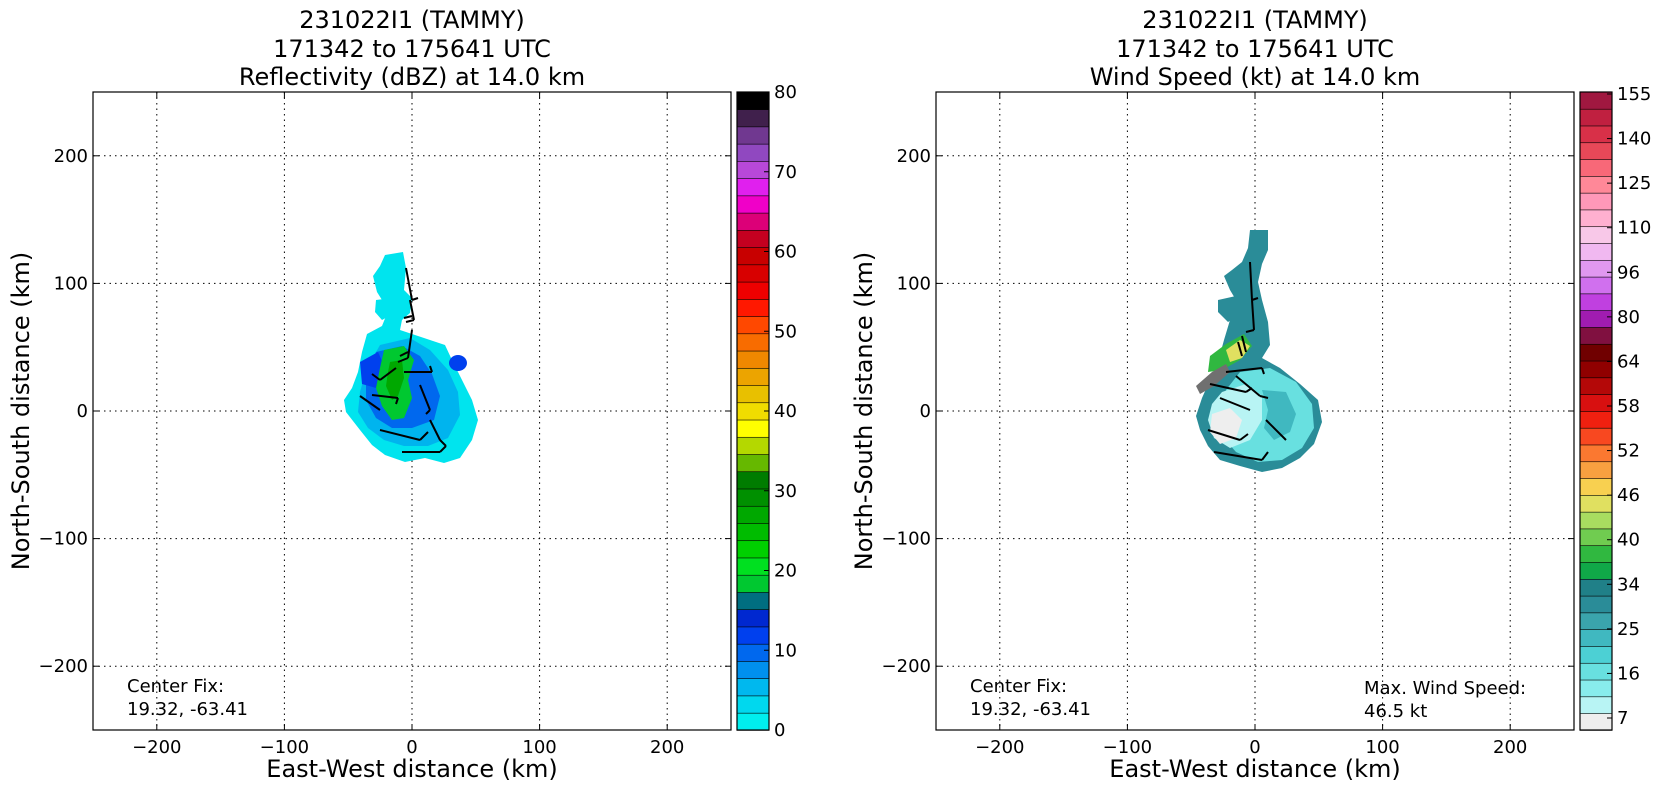 Image resolution: width=1655 pixels, height=791 pixels. I want to click on echo-fragment-north, so click(384, 309).